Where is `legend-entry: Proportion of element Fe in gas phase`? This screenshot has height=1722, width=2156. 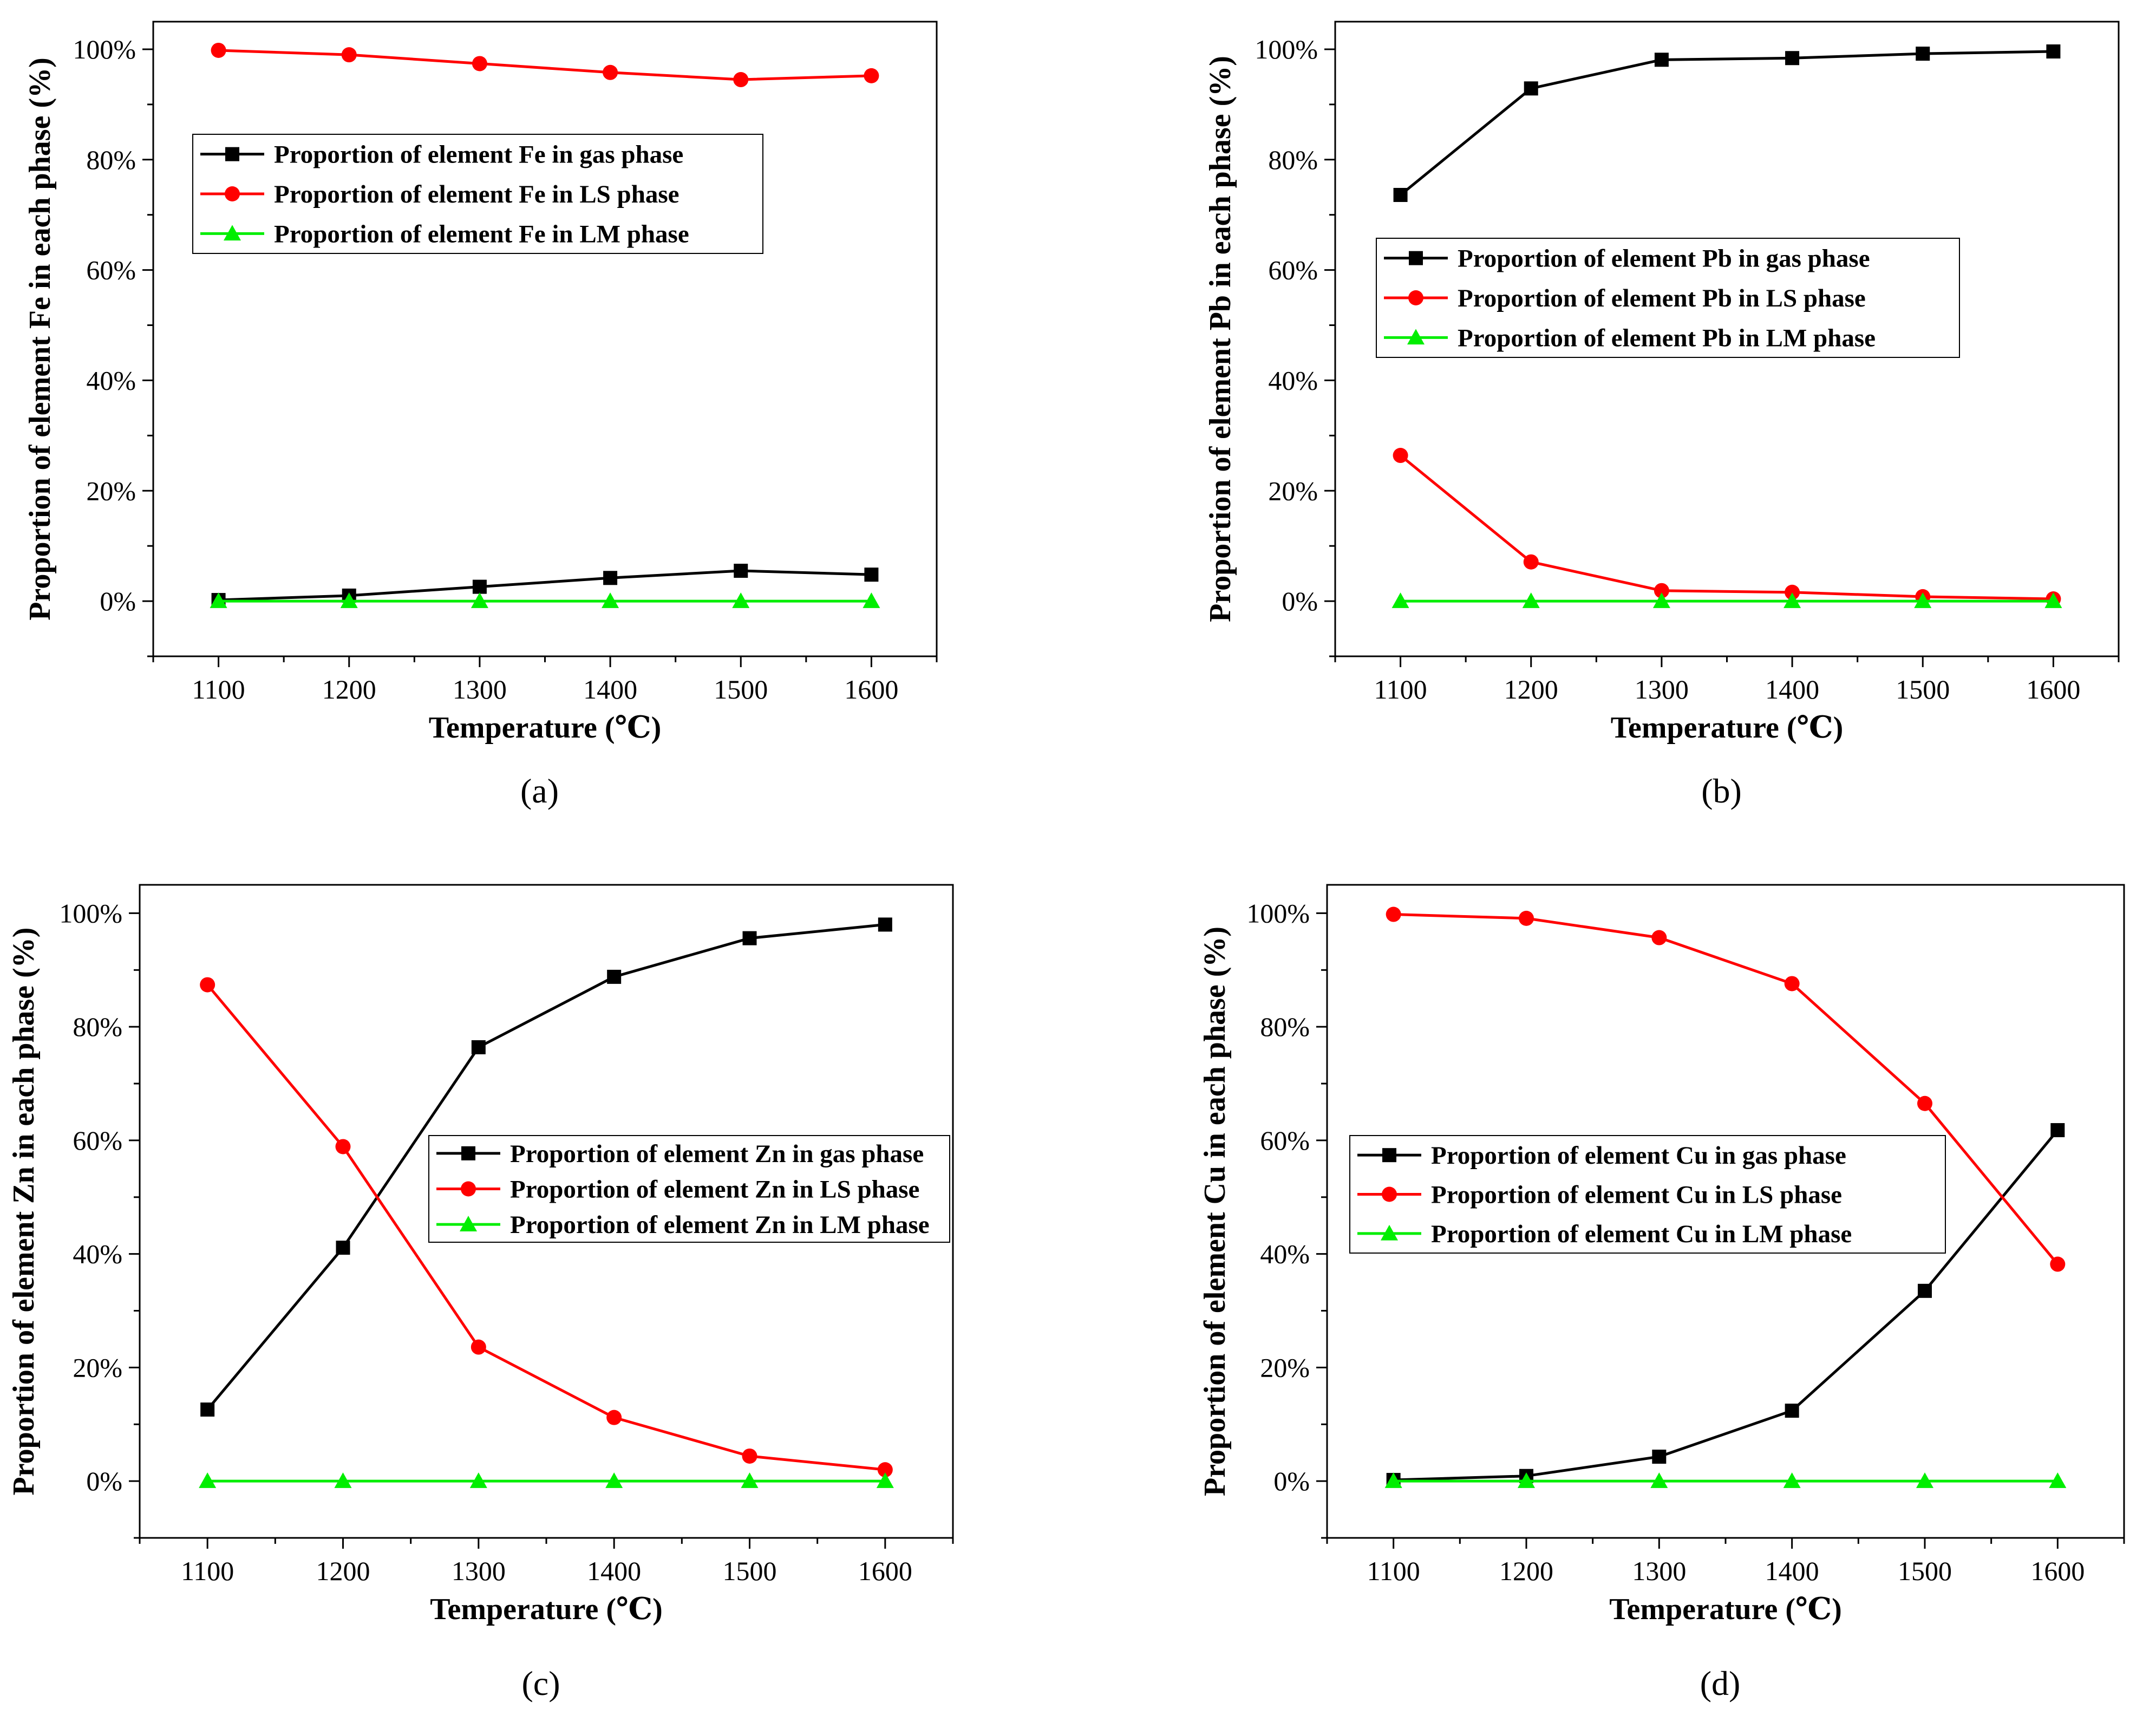 legend-entry: Proportion of element Fe in gas phase is located at coordinates (441, 155).